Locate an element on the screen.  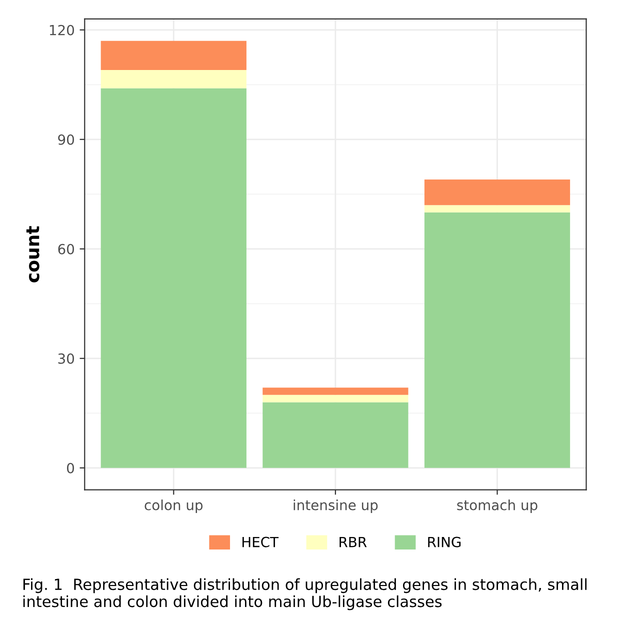
x-tick-label: colon up is located at coordinates (173, 506).